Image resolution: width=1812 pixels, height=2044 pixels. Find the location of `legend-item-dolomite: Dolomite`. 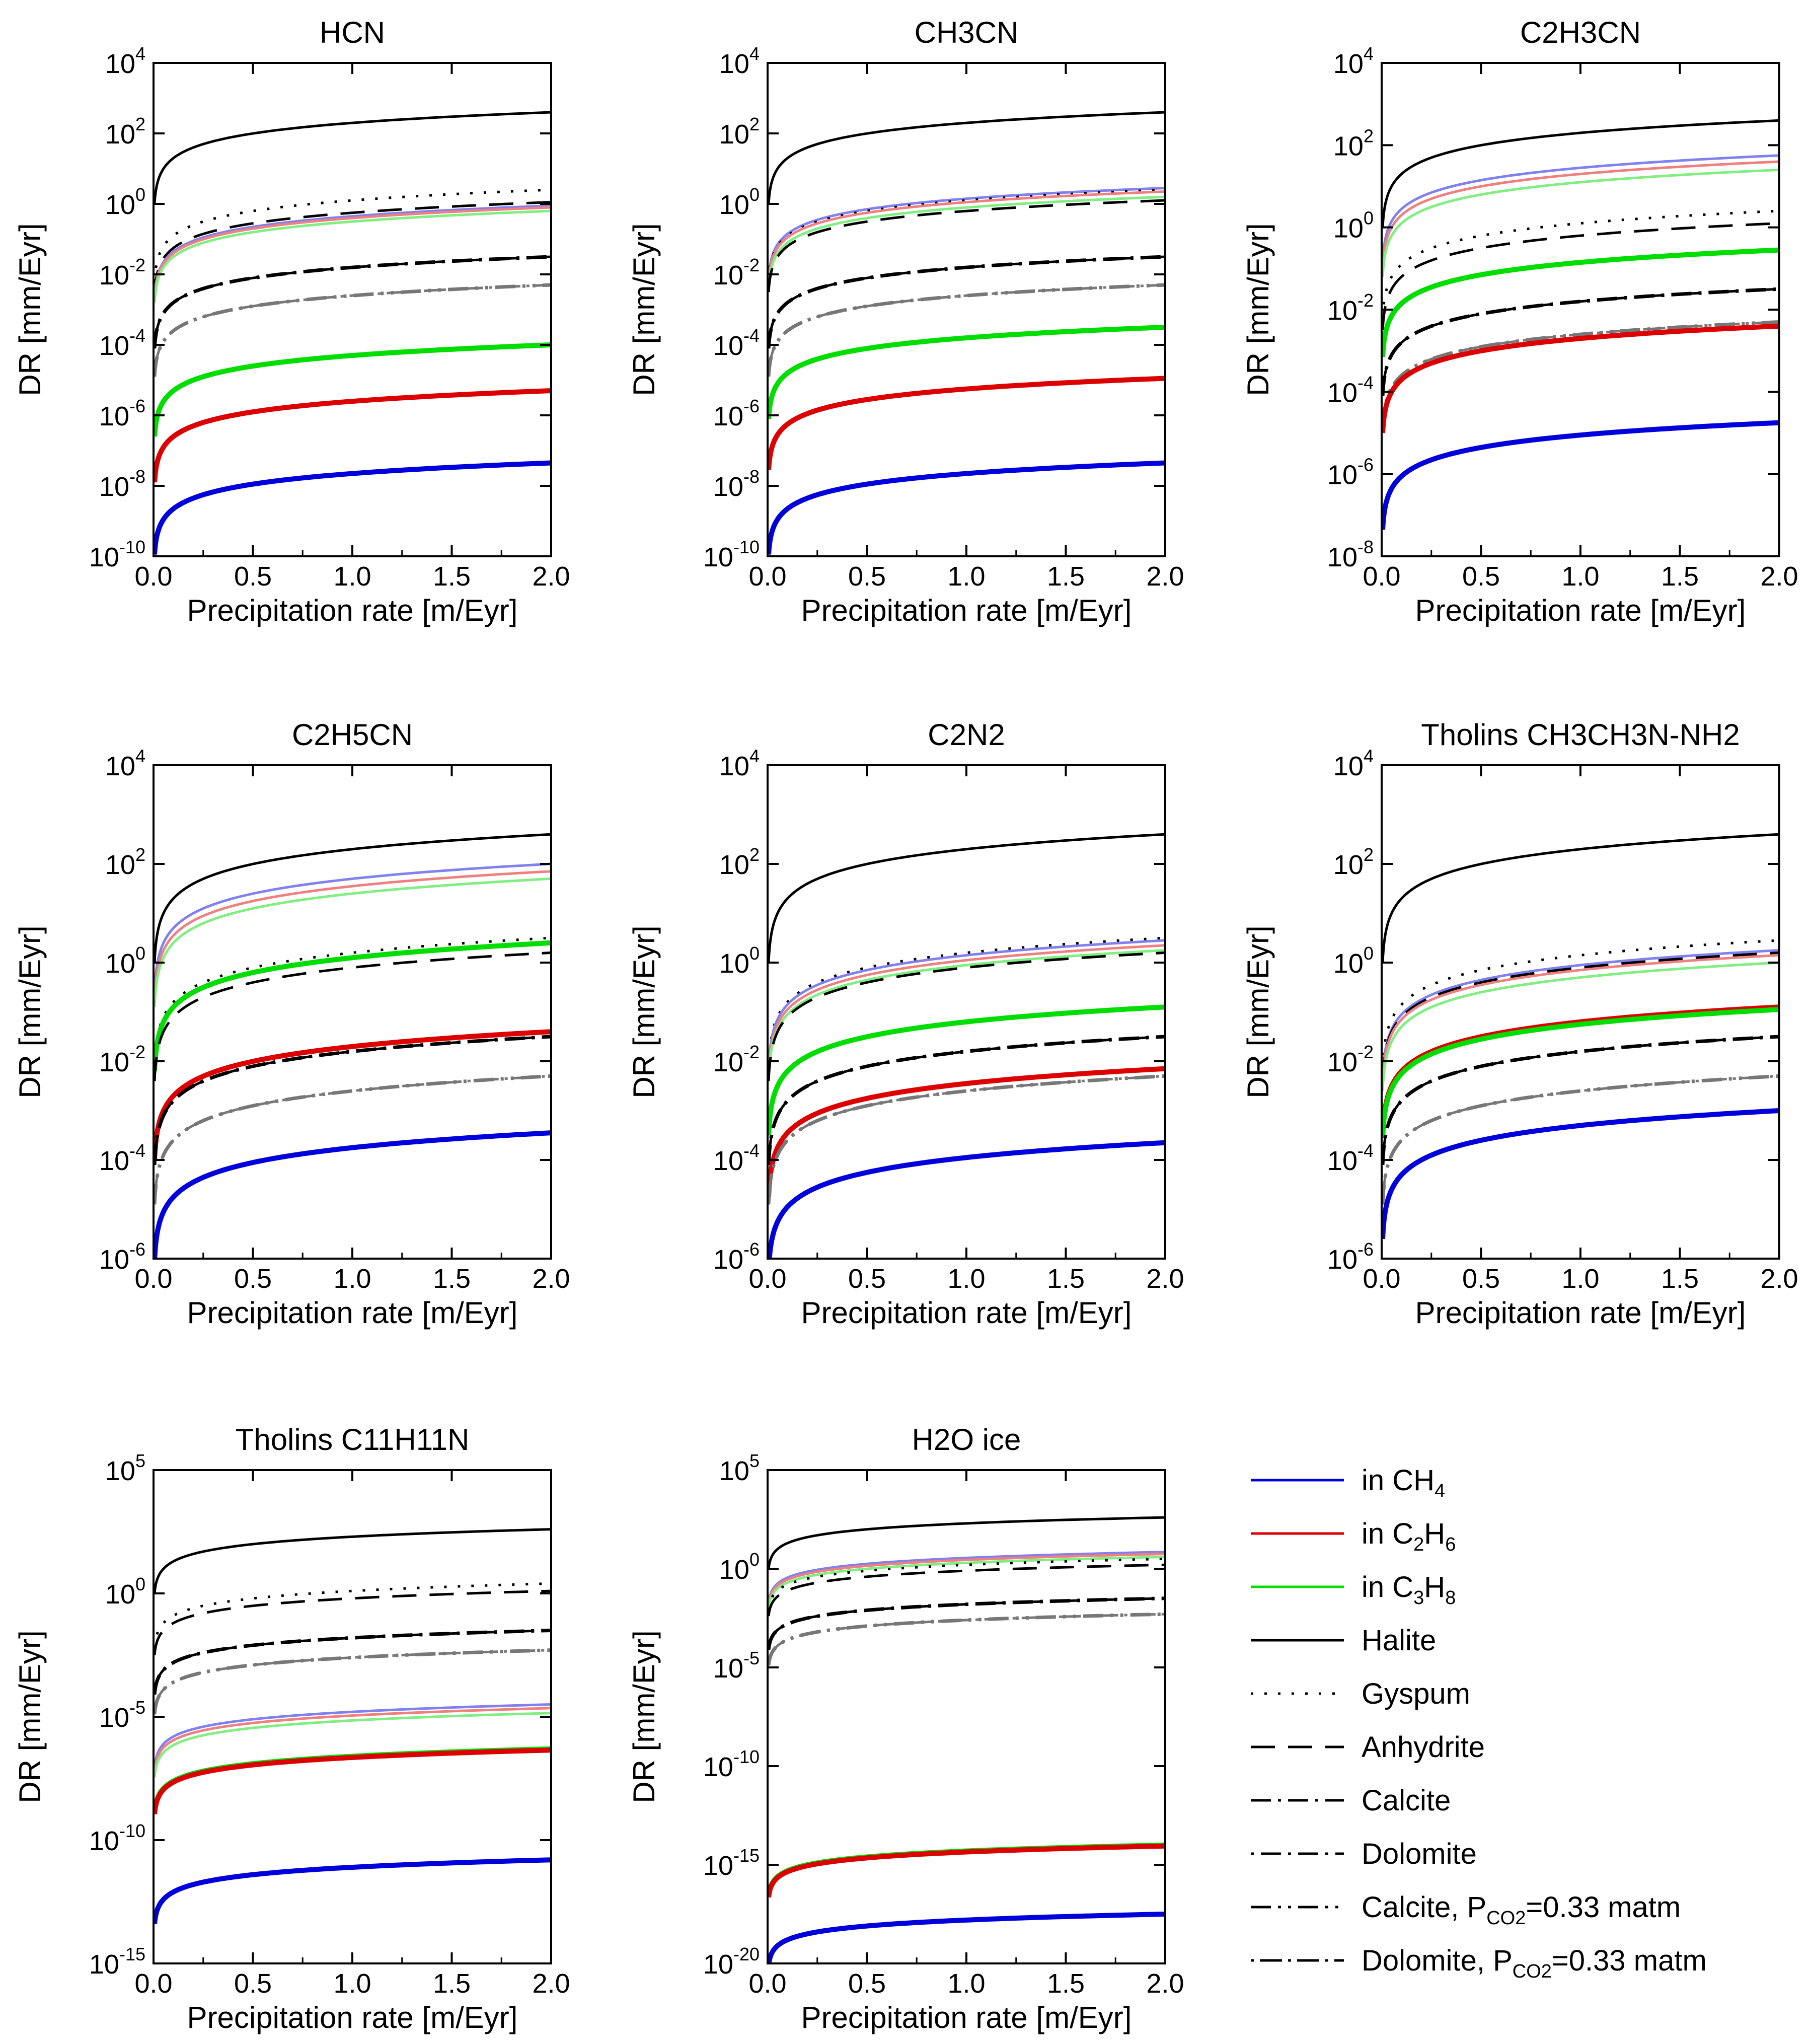

legend-item-dolomite: Dolomite is located at coordinates (1364, 1854).